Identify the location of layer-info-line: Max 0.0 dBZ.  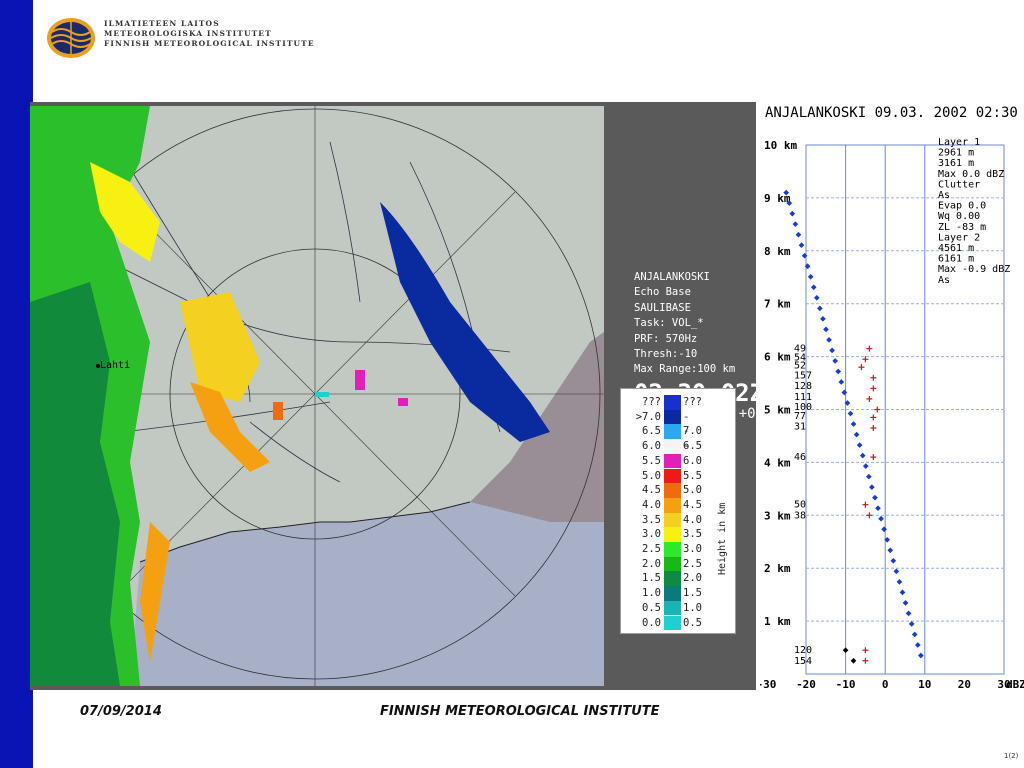
(971, 174).